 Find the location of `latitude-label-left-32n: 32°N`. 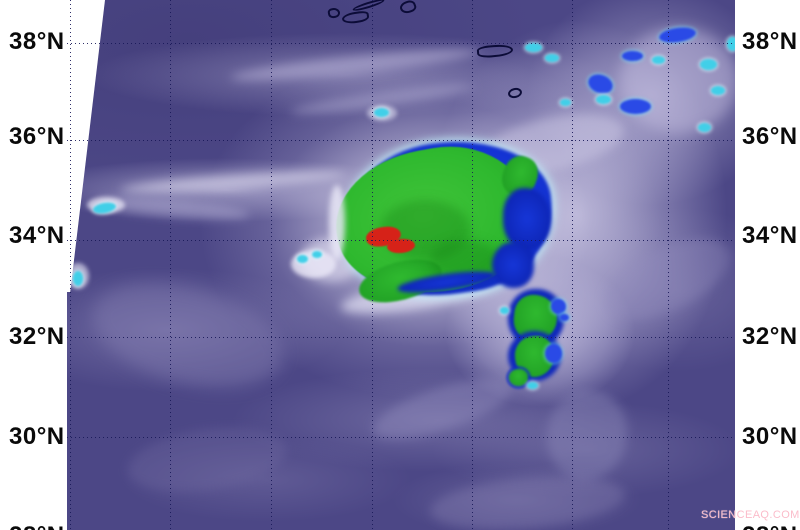

latitude-label-left-32n: 32°N is located at coordinates (37, 336).